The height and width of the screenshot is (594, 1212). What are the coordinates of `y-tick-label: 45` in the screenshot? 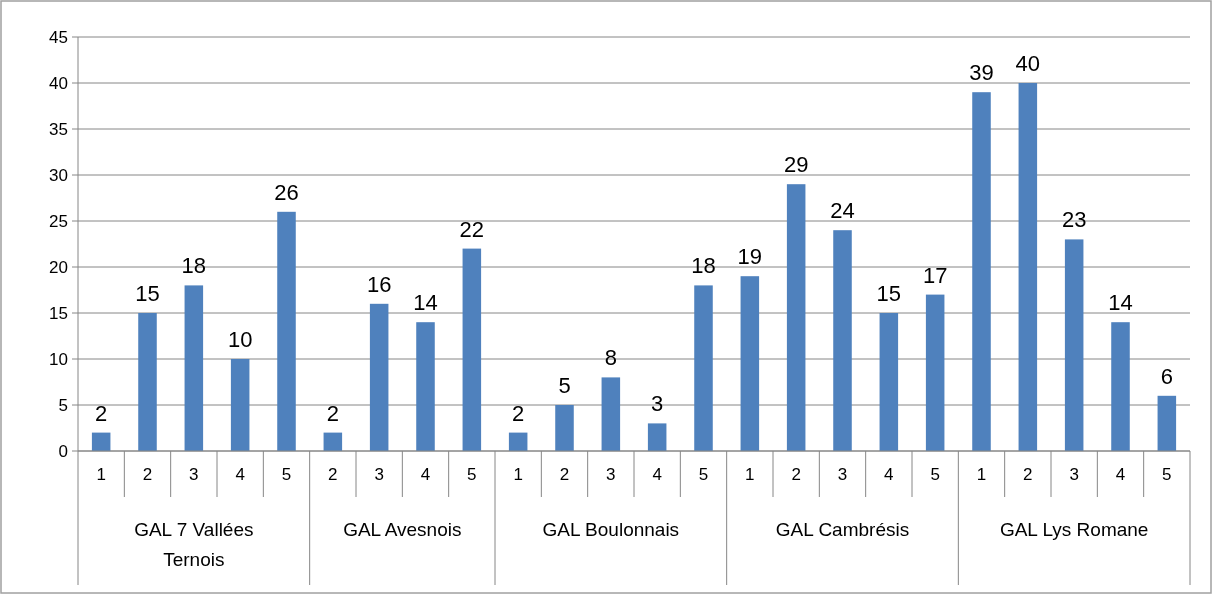 It's located at (58, 37).